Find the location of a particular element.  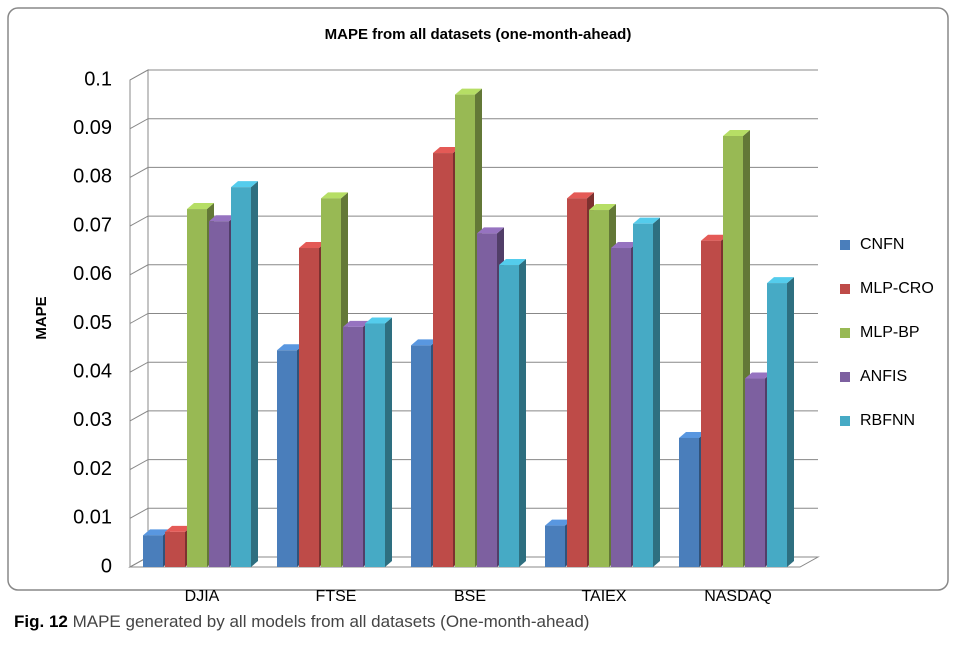

x-tick-label: FTSE is located at coordinates (336, 596).